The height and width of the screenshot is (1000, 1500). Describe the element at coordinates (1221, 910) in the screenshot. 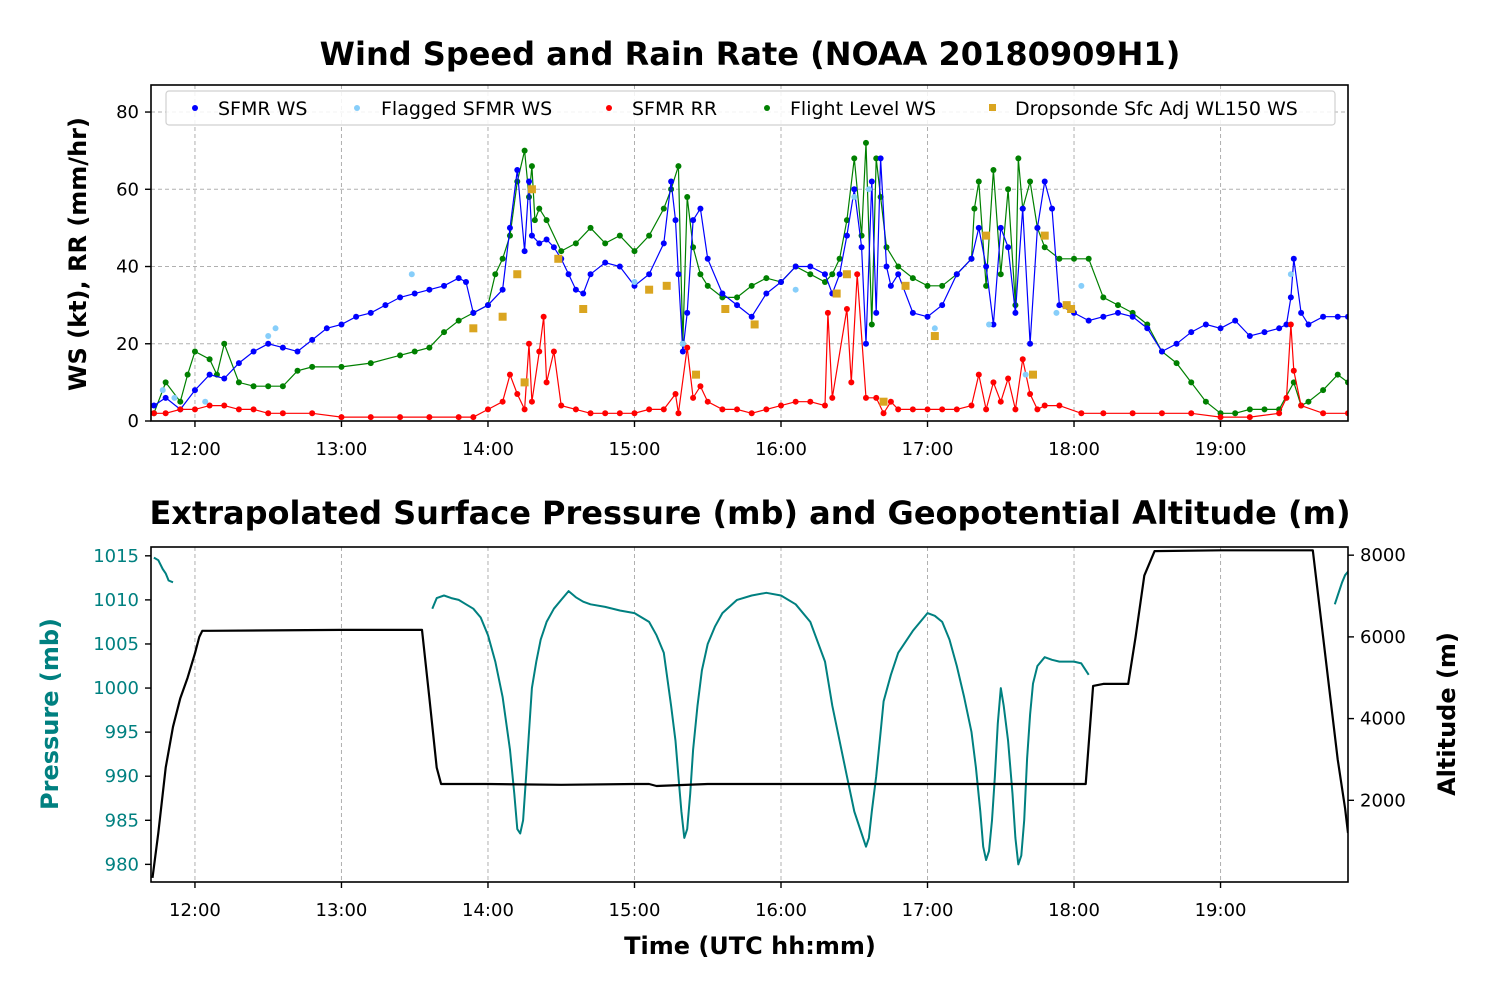

I see `bottom-x-tick-label: 19:00` at that location.